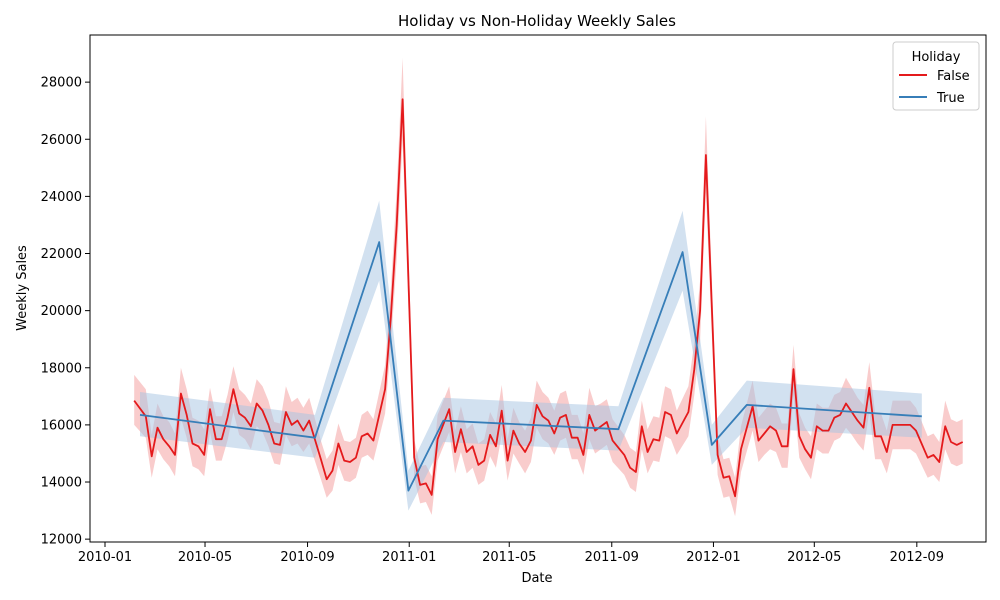 This screenshot has width=1000, height=600. Describe the element at coordinates (61, 311) in the screenshot. I see `y-tick-label: 20000` at that location.